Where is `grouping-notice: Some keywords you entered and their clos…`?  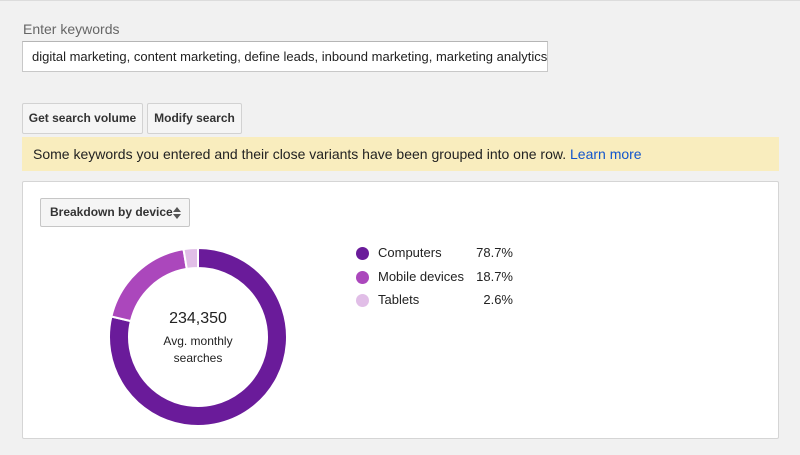
grouping-notice: Some keywords you entered and their clos… is located at coordinates (400, 154).